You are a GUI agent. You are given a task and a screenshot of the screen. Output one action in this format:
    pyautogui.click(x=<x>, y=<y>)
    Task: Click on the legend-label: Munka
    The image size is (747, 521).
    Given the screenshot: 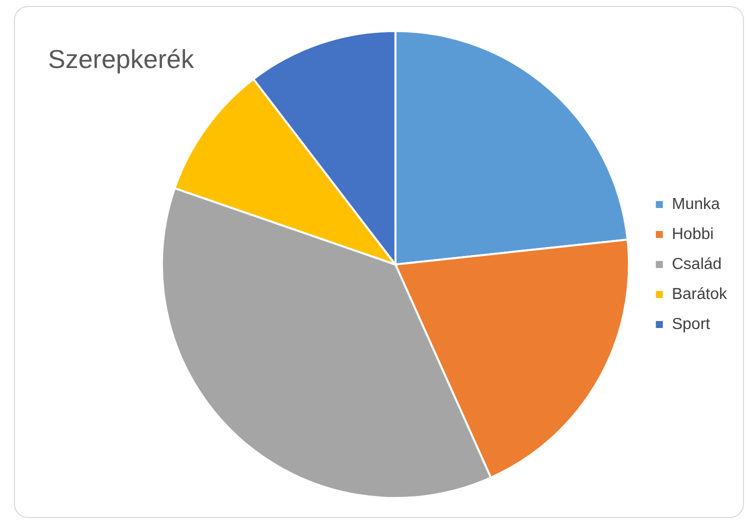 What is the action you would take?
    pyautogui.click(x=696, y=204)
    